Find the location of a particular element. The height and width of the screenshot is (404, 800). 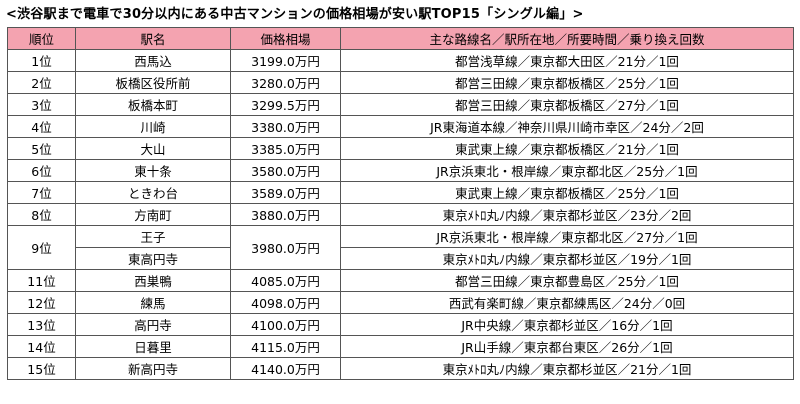

table-row: 5位 大山 3385.0万円 東武東上線／東京都板橋区／21分／1回 is located at coordinates (400, 148).